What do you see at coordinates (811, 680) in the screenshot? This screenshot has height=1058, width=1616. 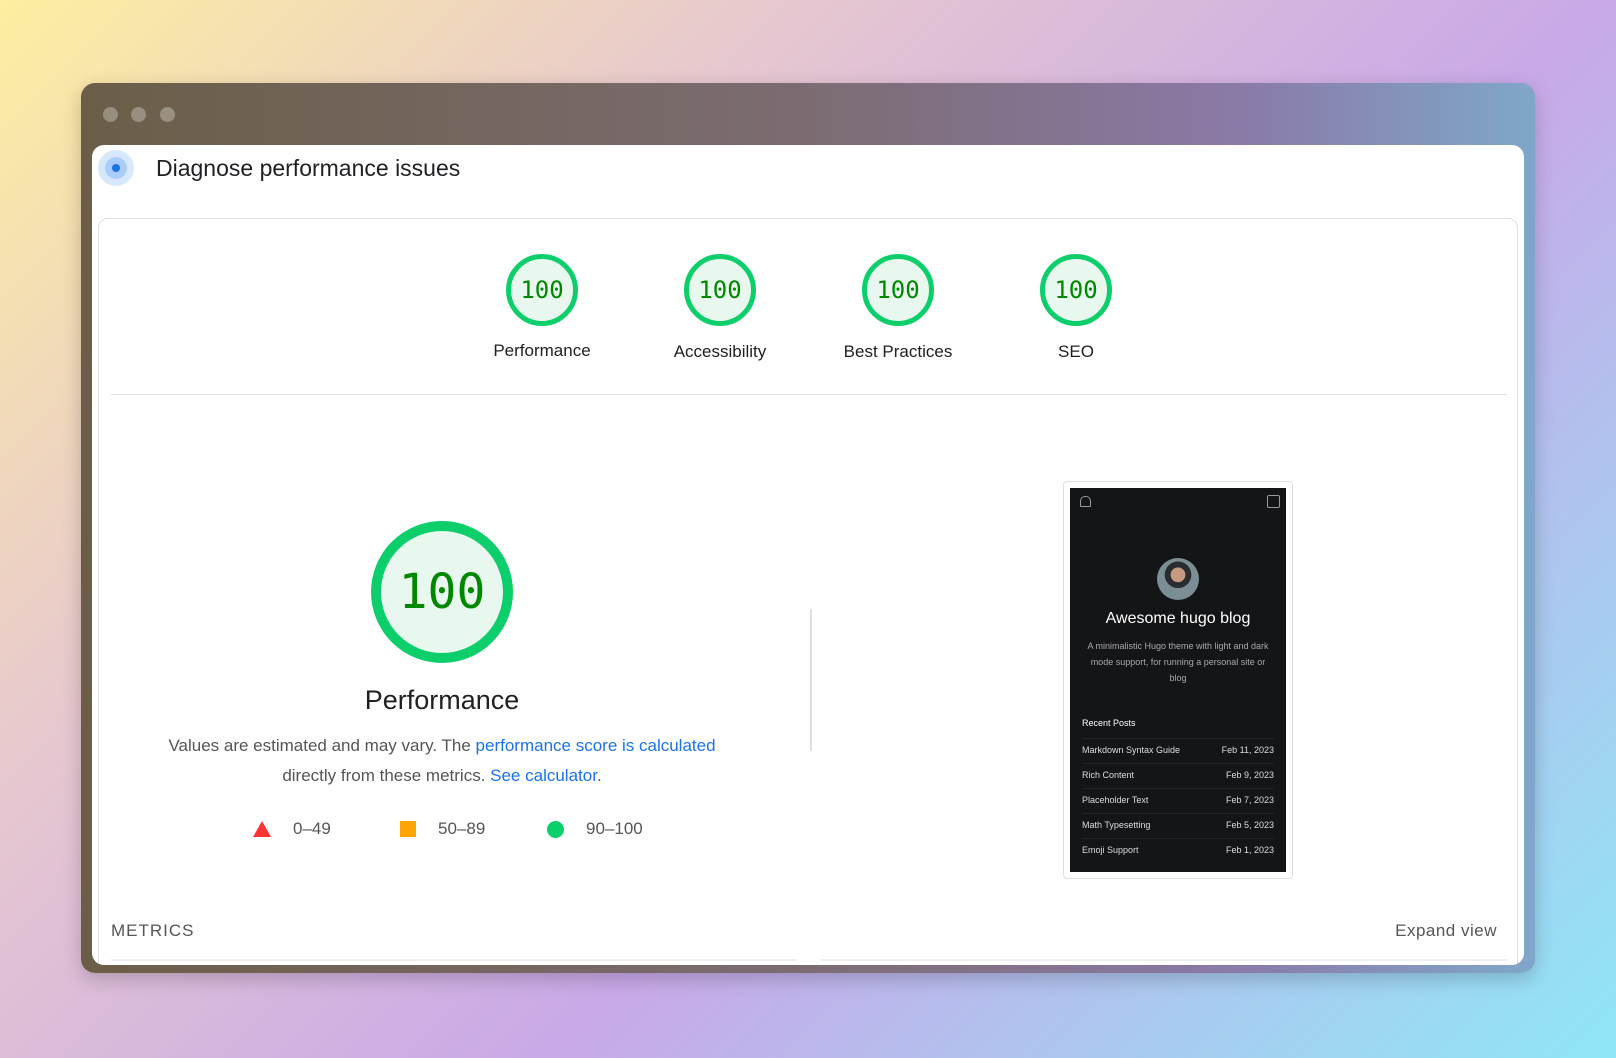 I see `vertical-divider` at bounding box center [811, 680].